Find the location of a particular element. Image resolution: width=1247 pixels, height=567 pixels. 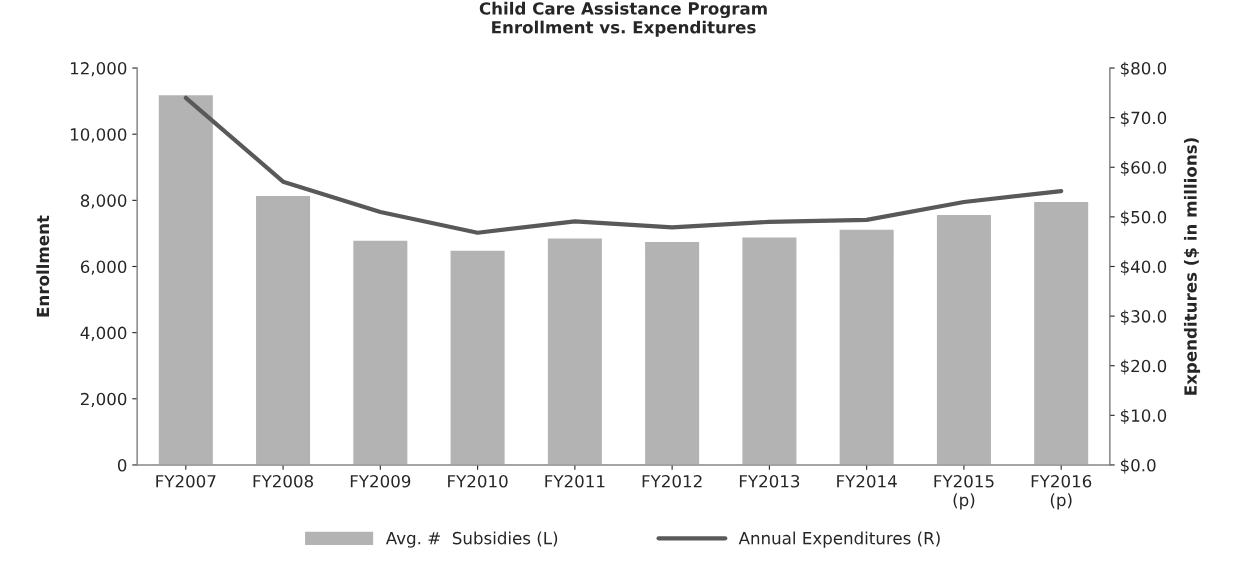

y-axis-title: Enrollment is located at coordinates (43, 266).